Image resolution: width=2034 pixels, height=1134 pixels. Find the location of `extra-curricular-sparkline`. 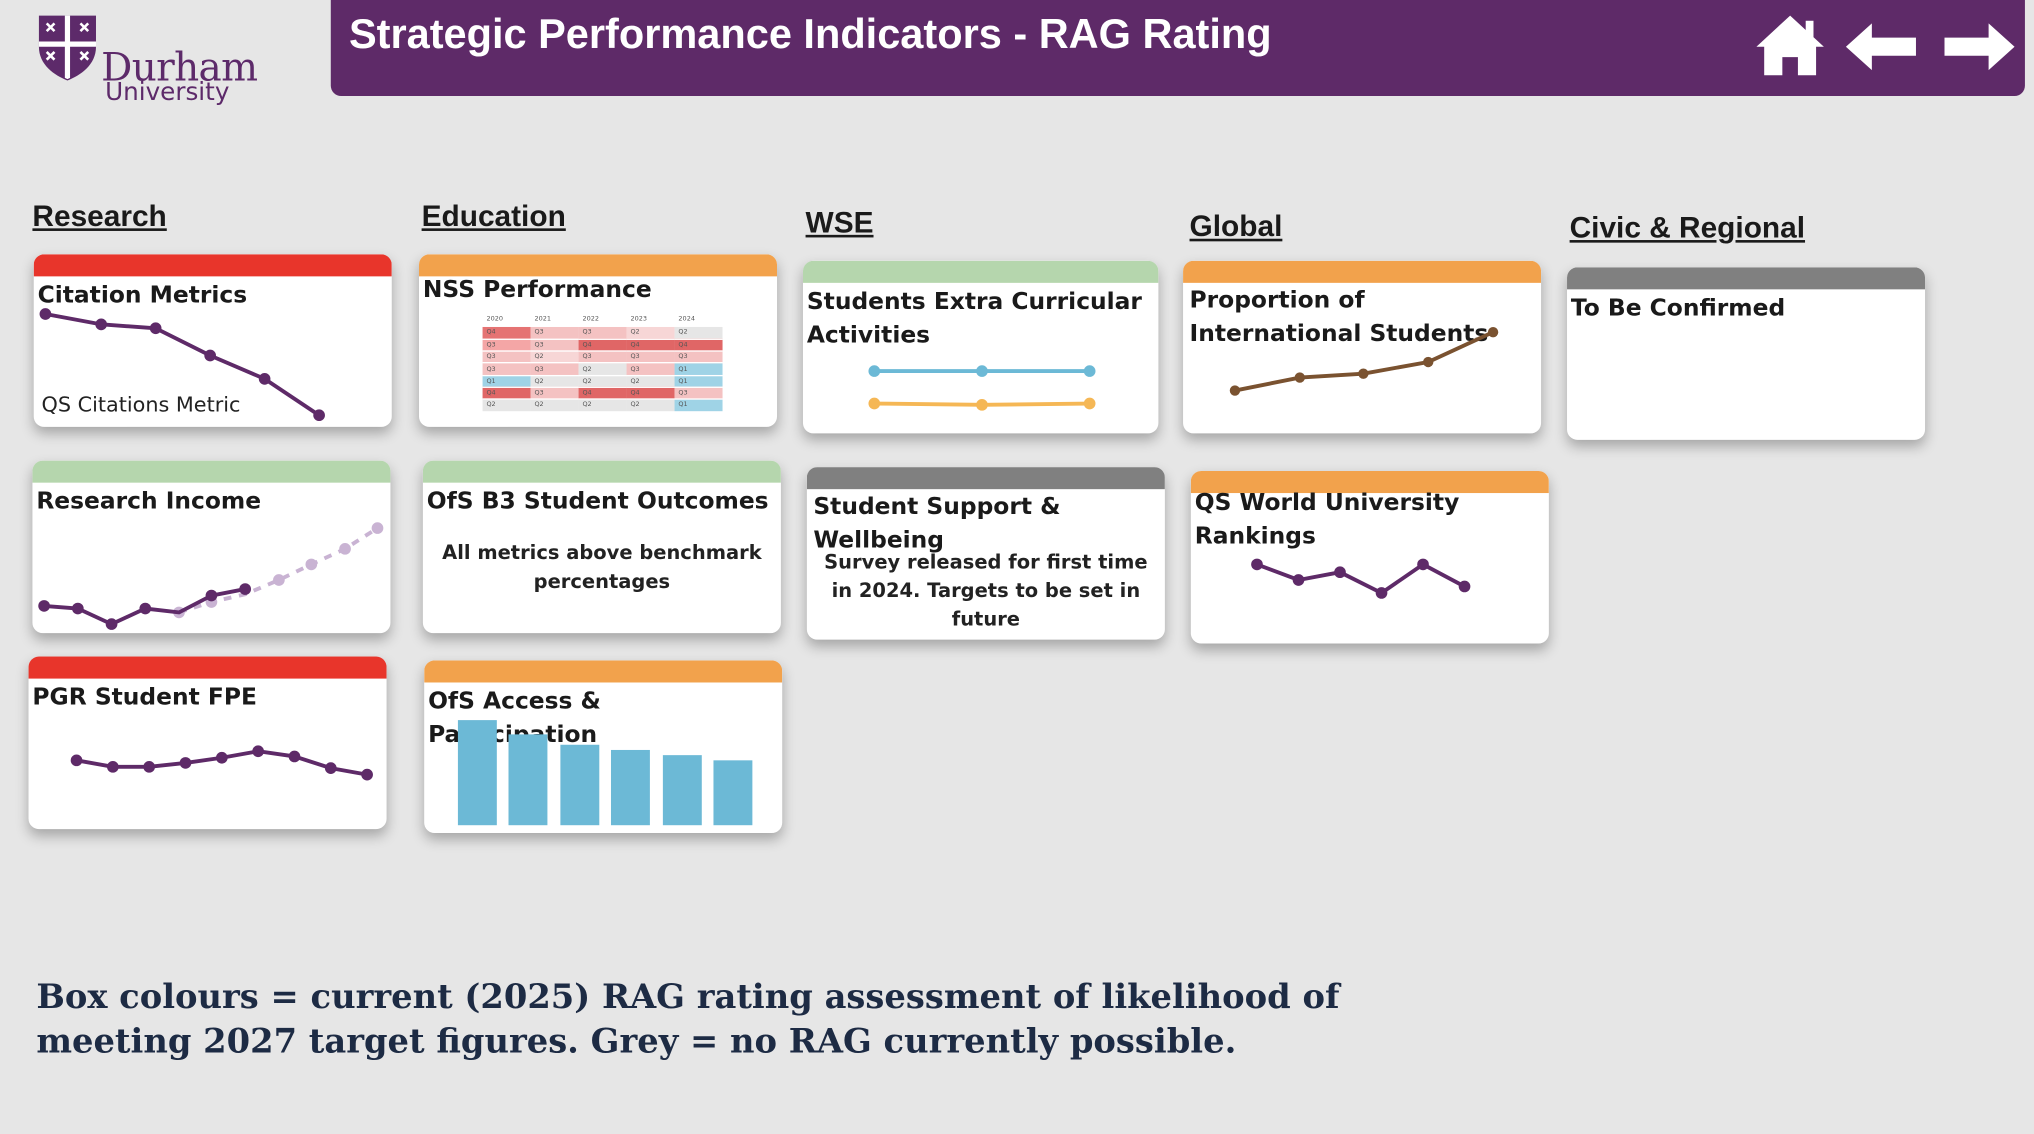

extra-curricular-sparkline is located at coordinates (982, 388).